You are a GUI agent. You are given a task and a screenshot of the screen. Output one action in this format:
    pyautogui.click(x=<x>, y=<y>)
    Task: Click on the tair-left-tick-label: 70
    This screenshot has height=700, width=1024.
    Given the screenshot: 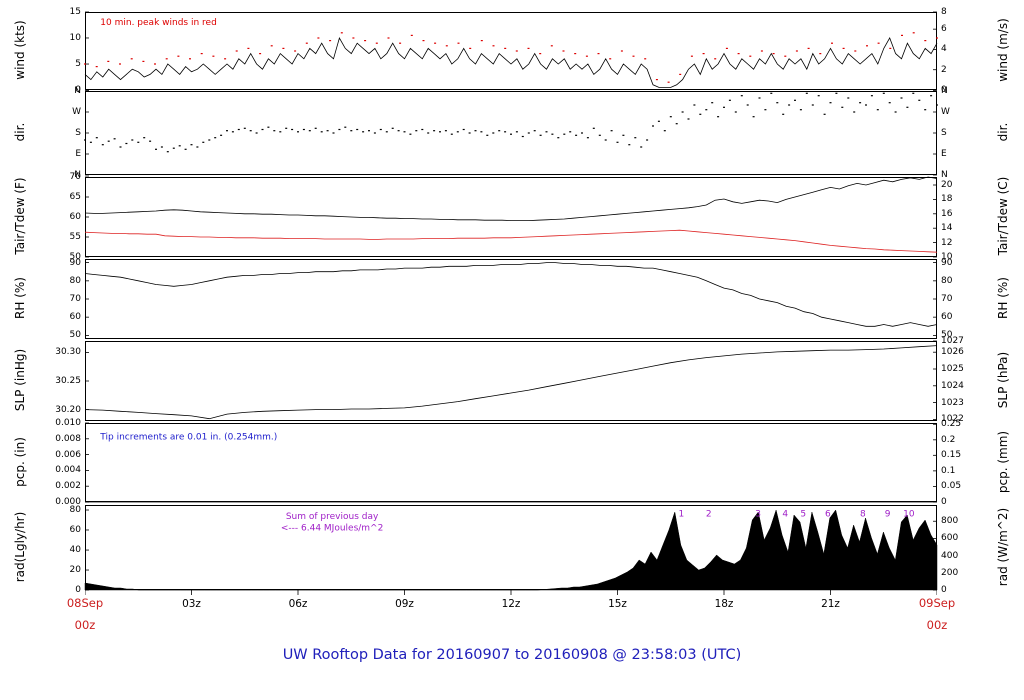 What is the action you would take?
    pyautogui.click(x=75, y=177)
    